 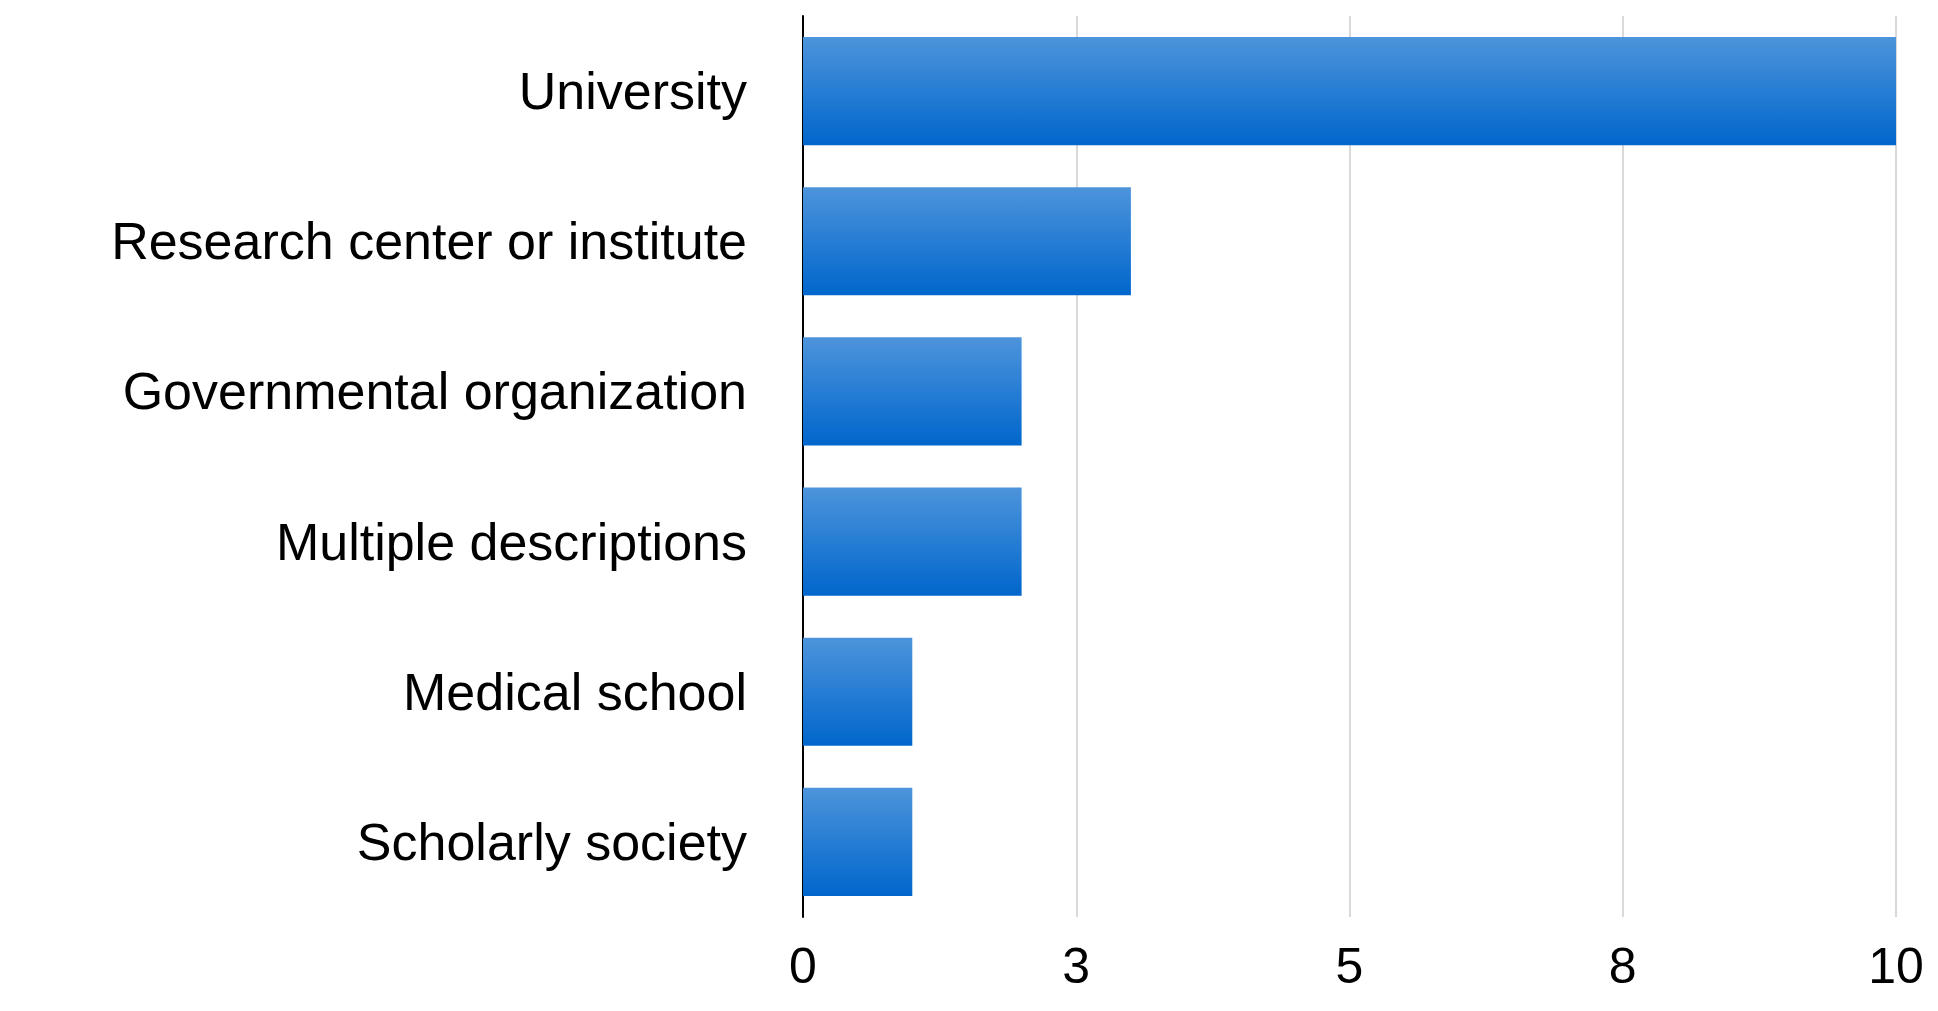 I want to click on y-tick-label: Research center or institute, so click(x=429, y=241).